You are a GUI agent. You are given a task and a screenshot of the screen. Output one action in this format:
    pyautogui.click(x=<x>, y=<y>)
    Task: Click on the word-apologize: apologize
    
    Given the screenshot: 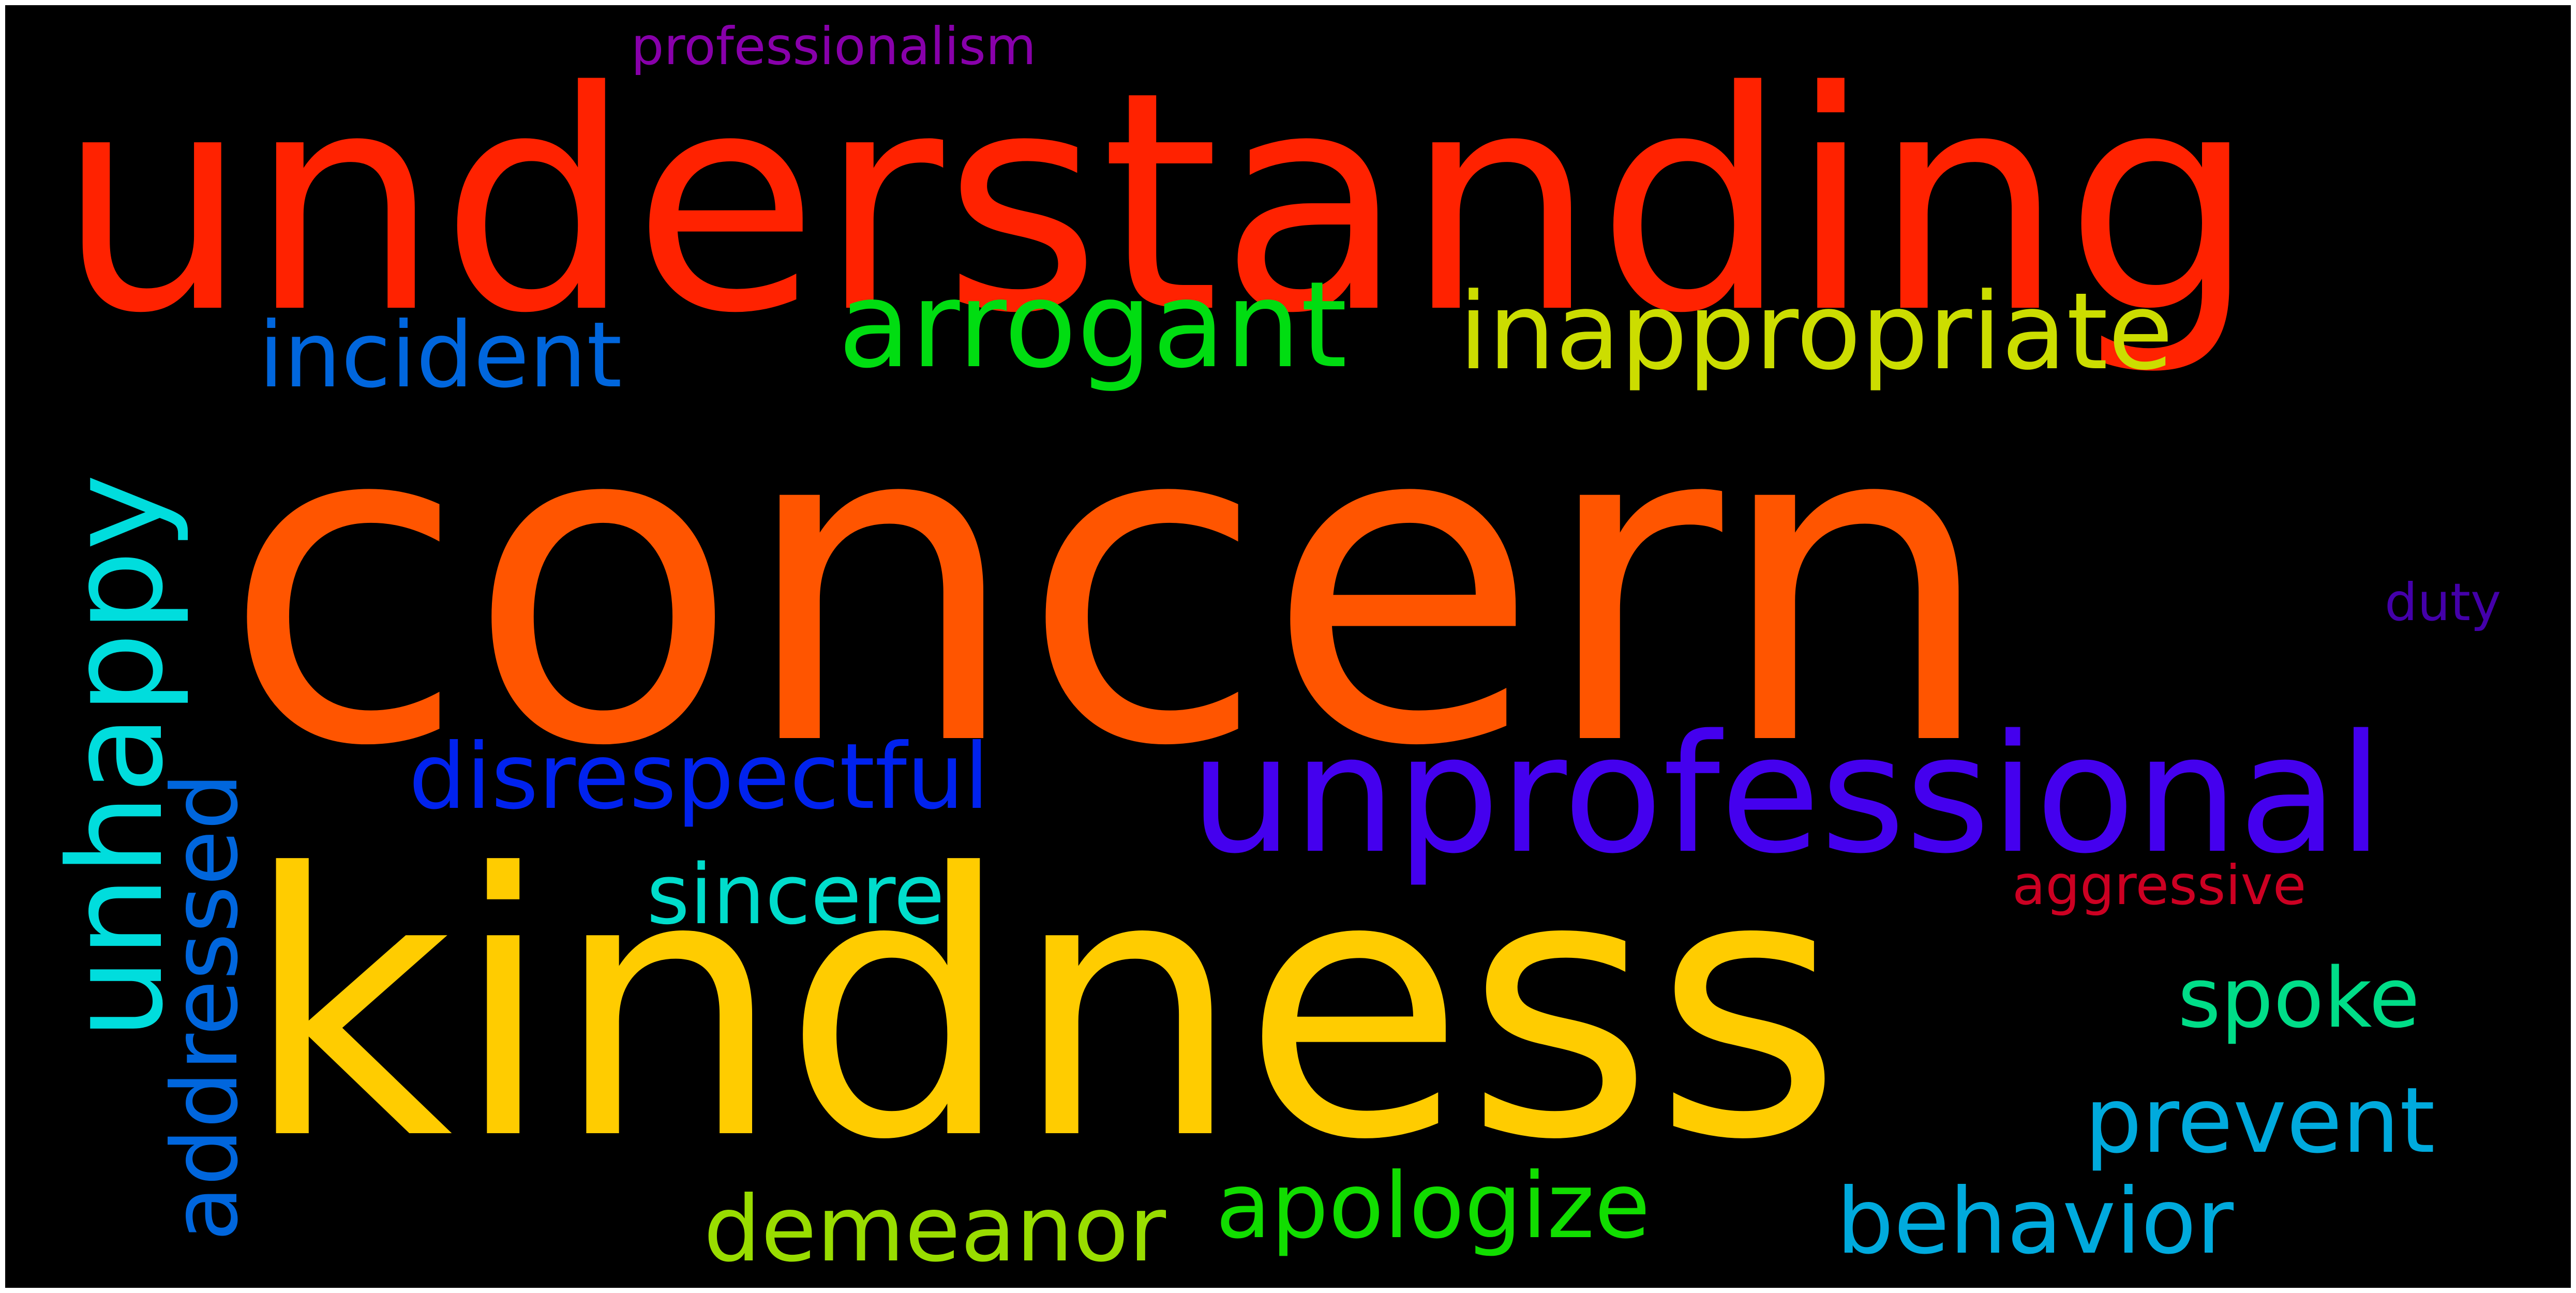 What is the action you would take?
    pyautogui.click(x=1433, y=1206)
    